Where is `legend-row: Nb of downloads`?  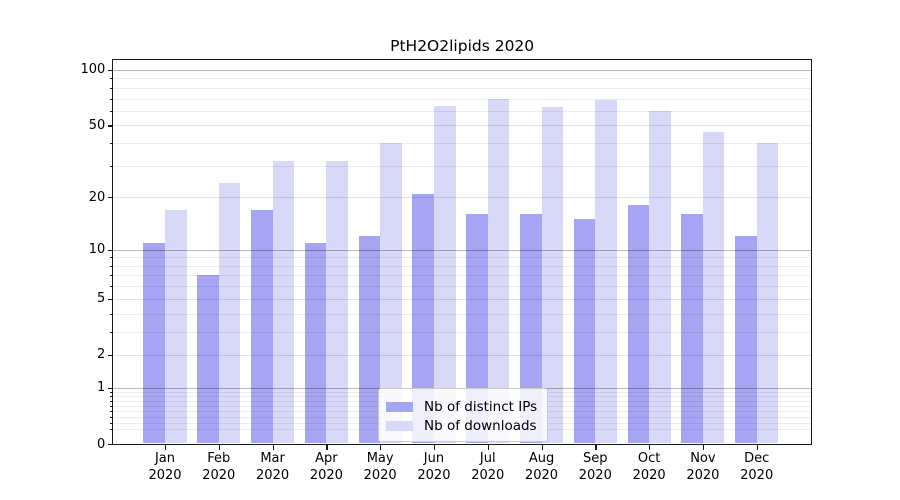 legend-row: Nb of downloads is located at coordinates (461, 425).